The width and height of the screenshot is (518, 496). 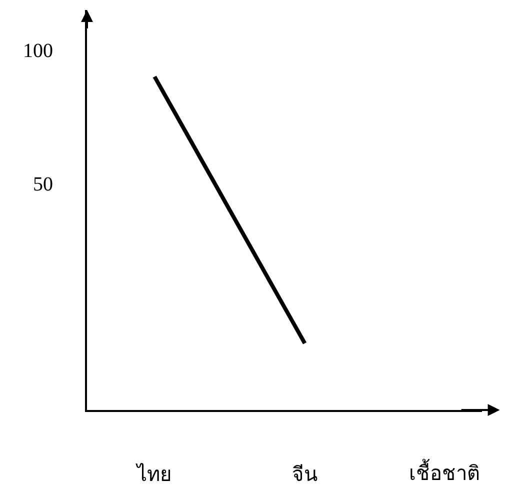 I want to click on y-tick-label: 50, so click(x=43, y=184).